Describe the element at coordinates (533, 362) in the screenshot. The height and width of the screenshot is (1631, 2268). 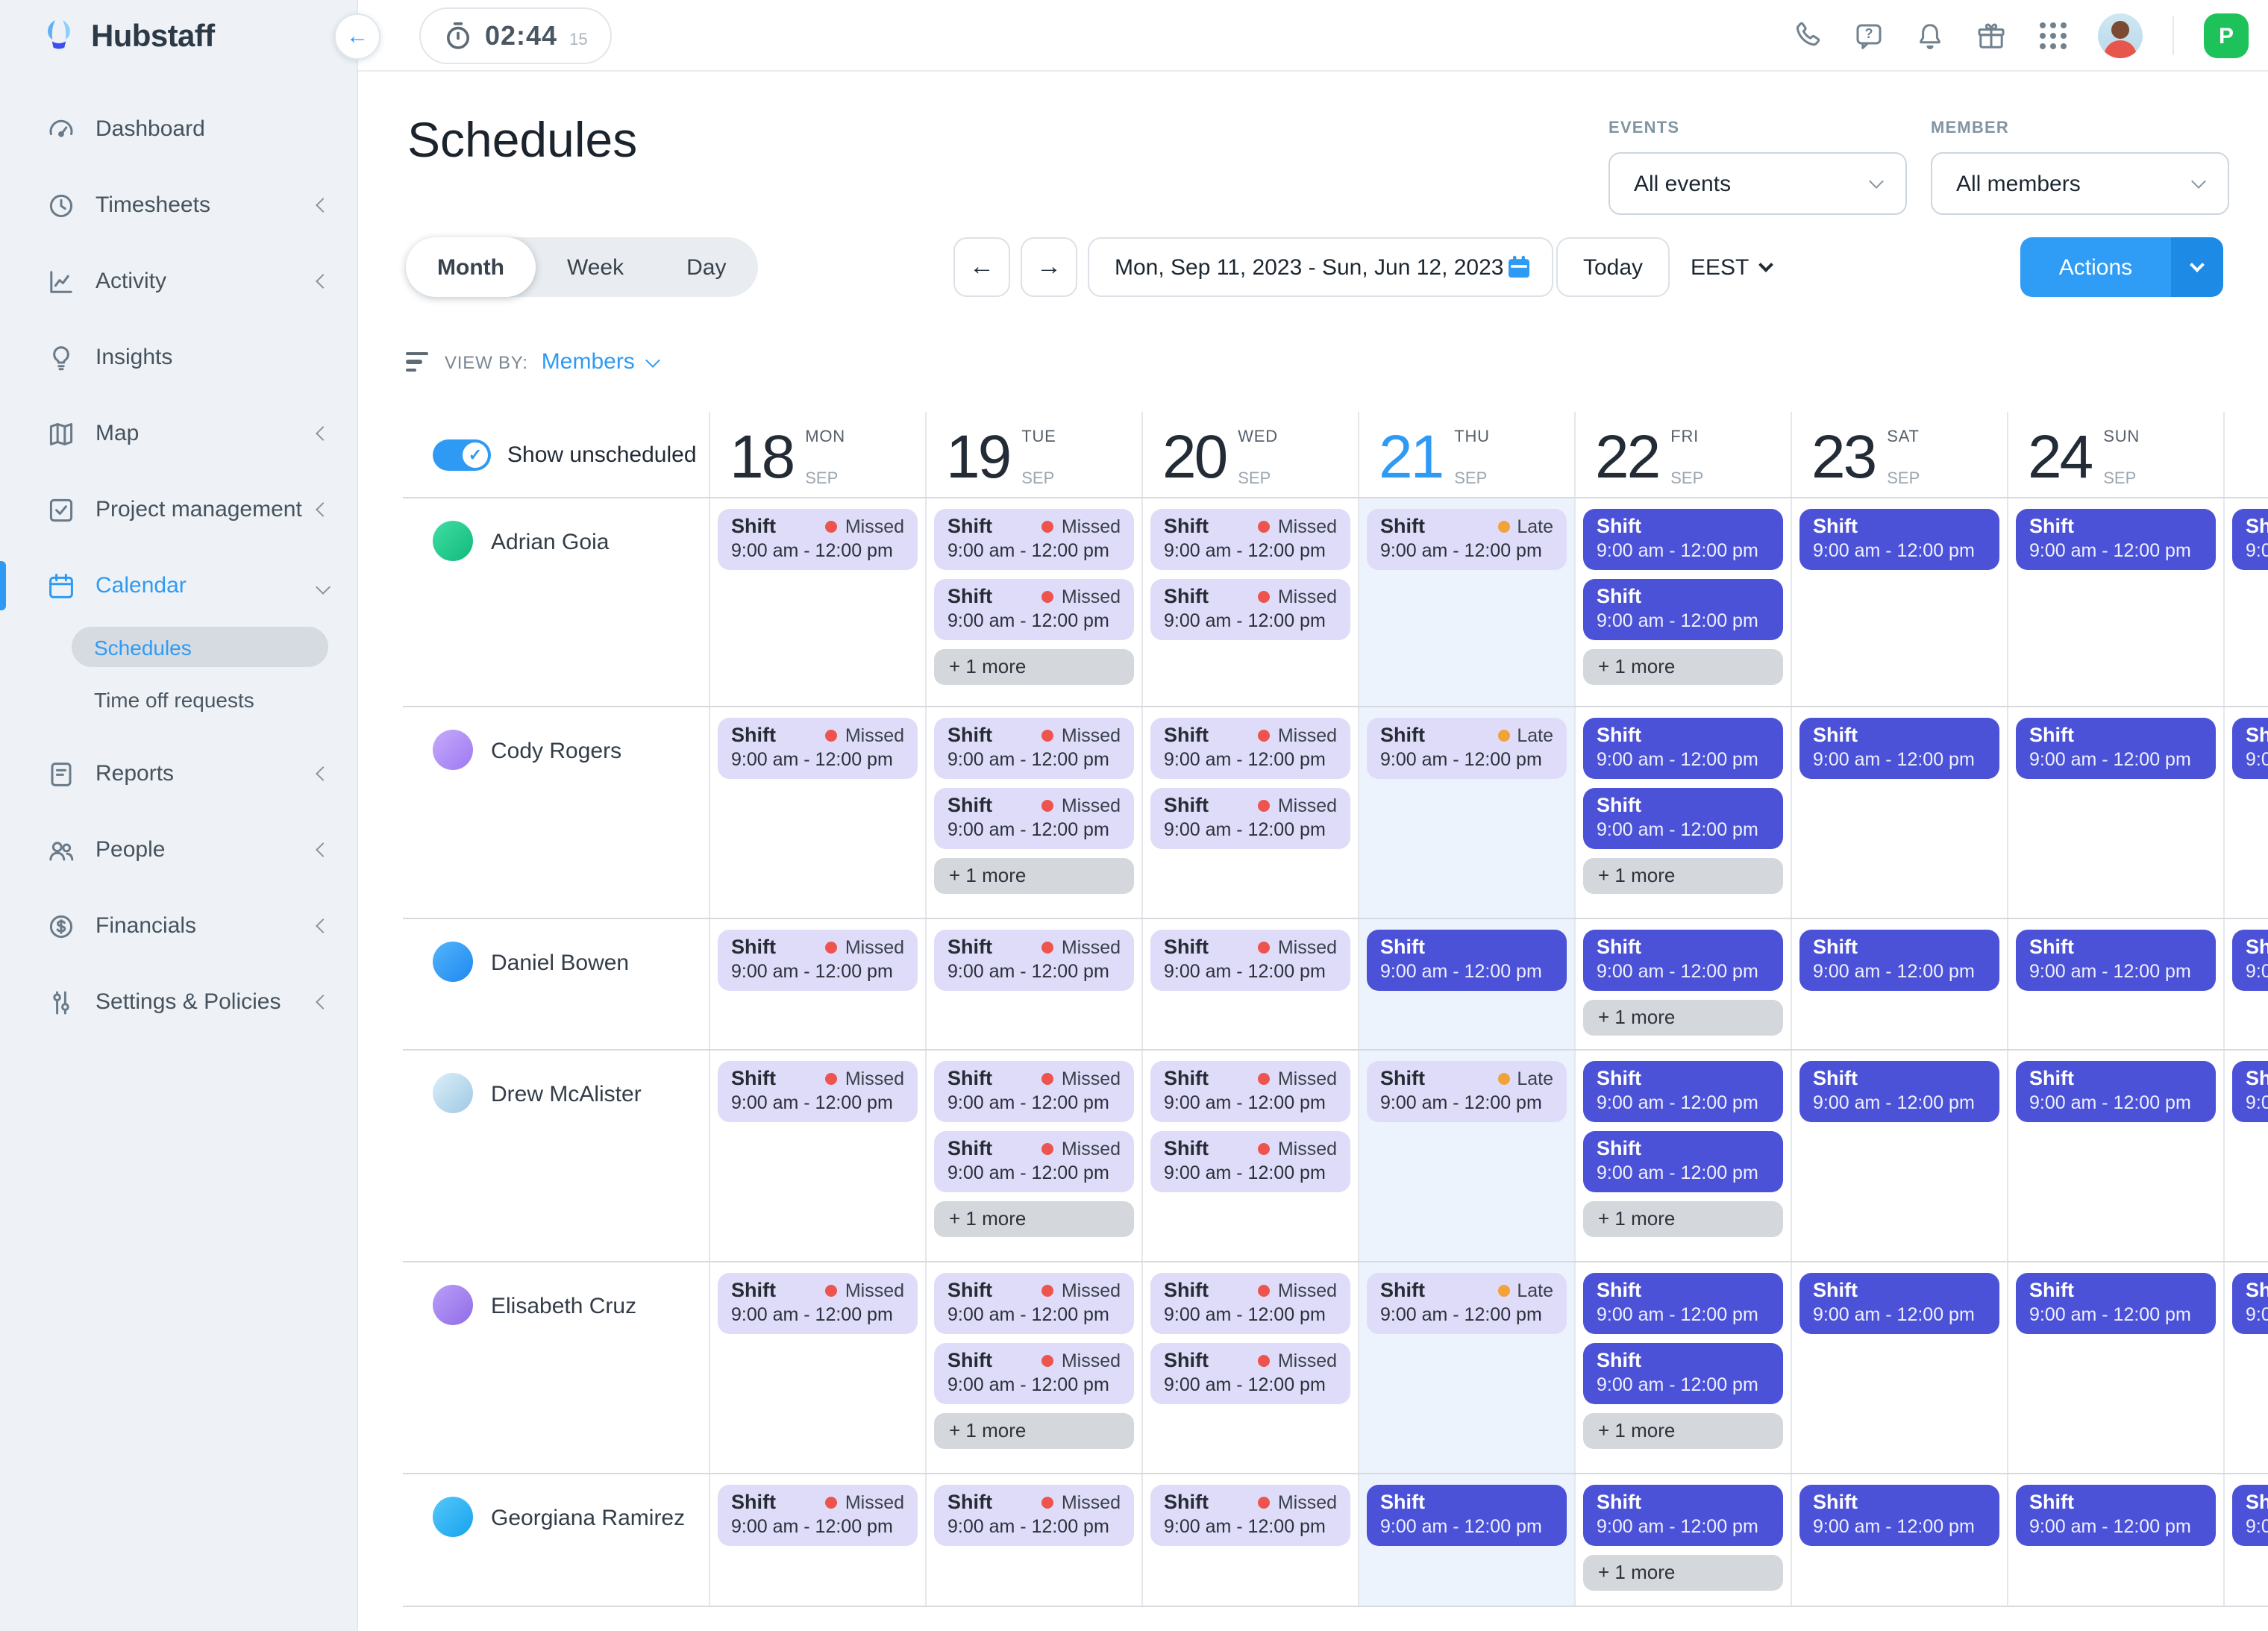
I see `view-by-selector: VIEW BY: Members` at that location.